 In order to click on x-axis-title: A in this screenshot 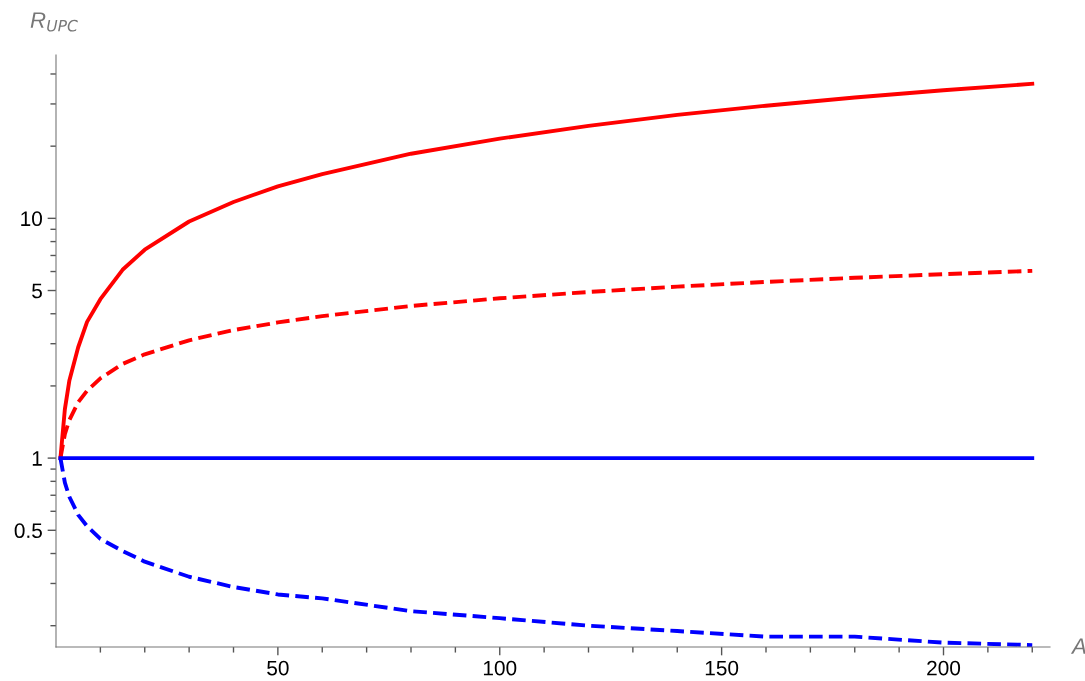, I will do `click(1077, 646)`.